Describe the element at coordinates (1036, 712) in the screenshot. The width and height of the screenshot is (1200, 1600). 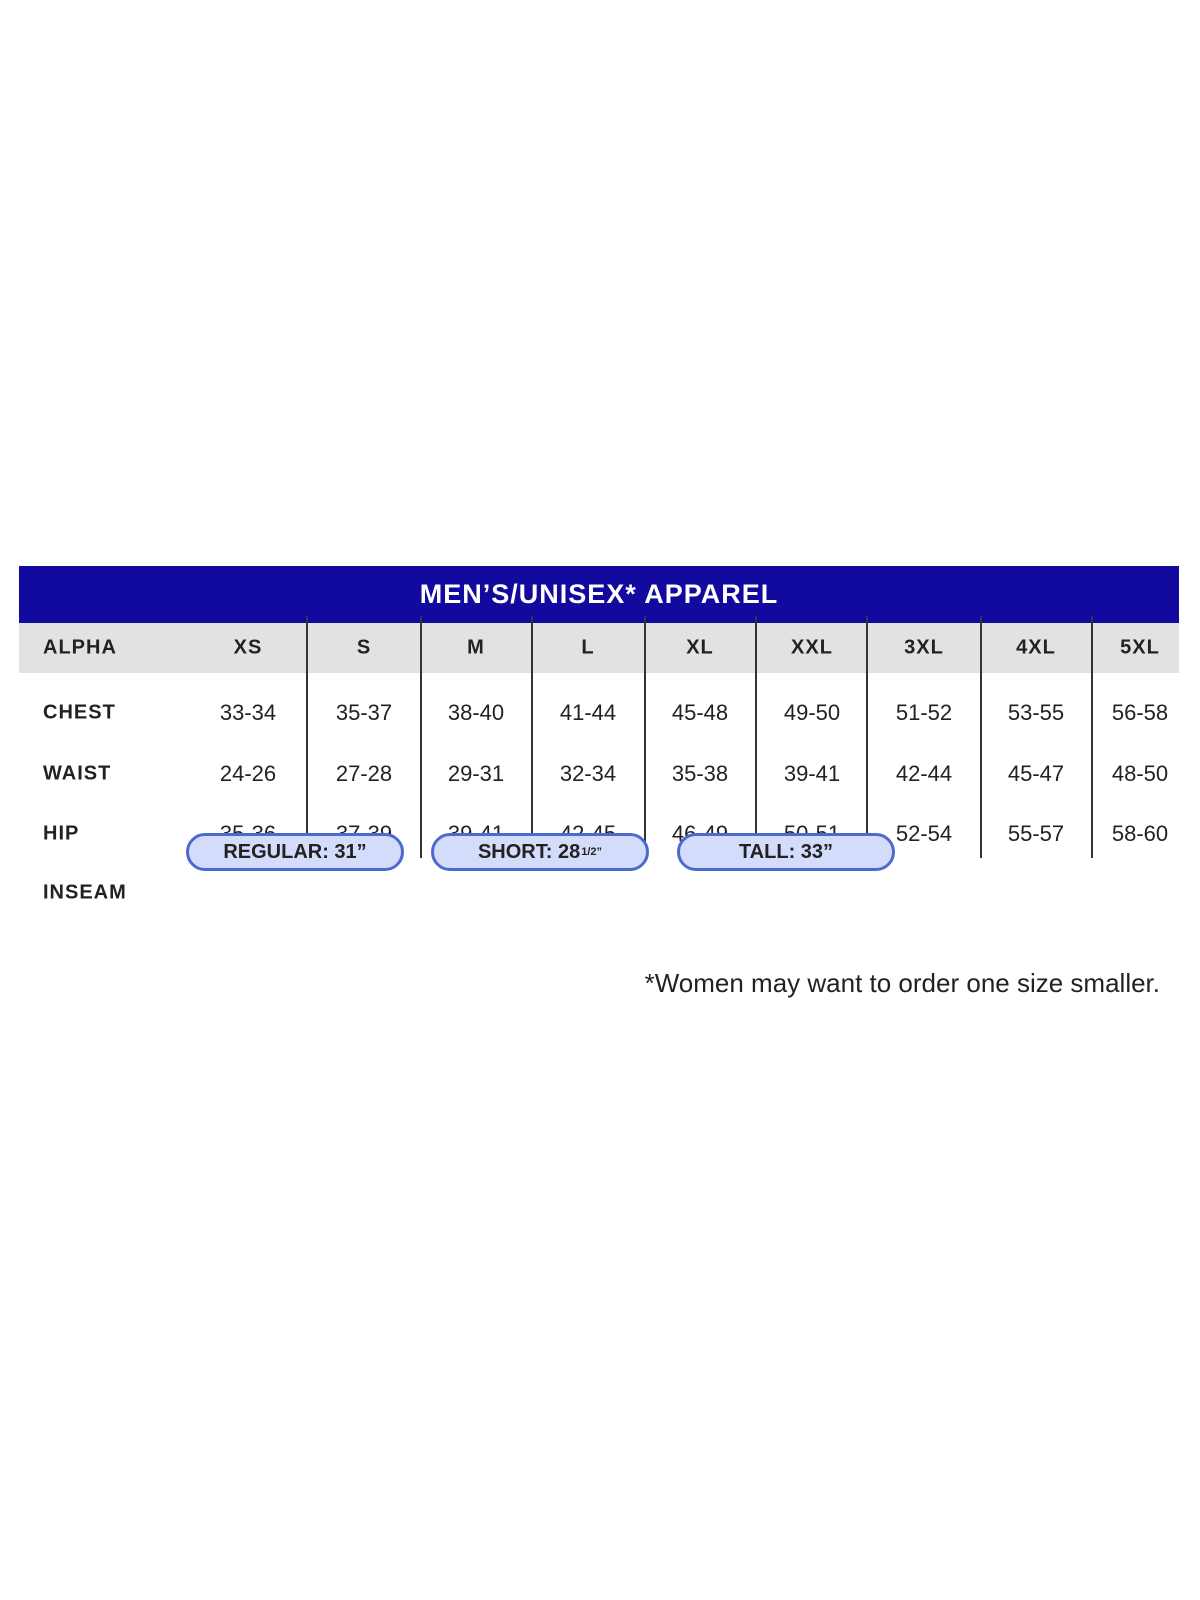
I see `table-cell: 53-55` at that location.